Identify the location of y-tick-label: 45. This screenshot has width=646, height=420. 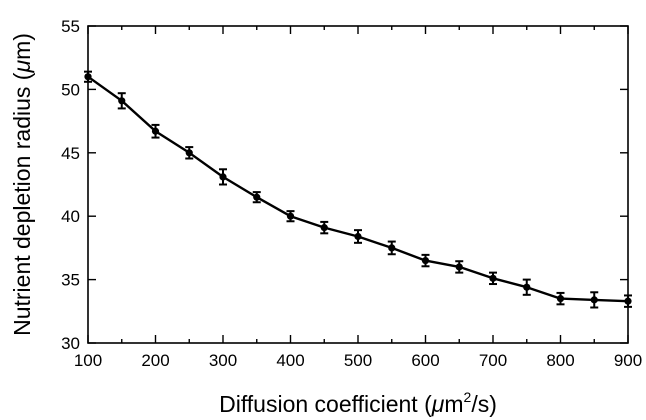
(70, 153).